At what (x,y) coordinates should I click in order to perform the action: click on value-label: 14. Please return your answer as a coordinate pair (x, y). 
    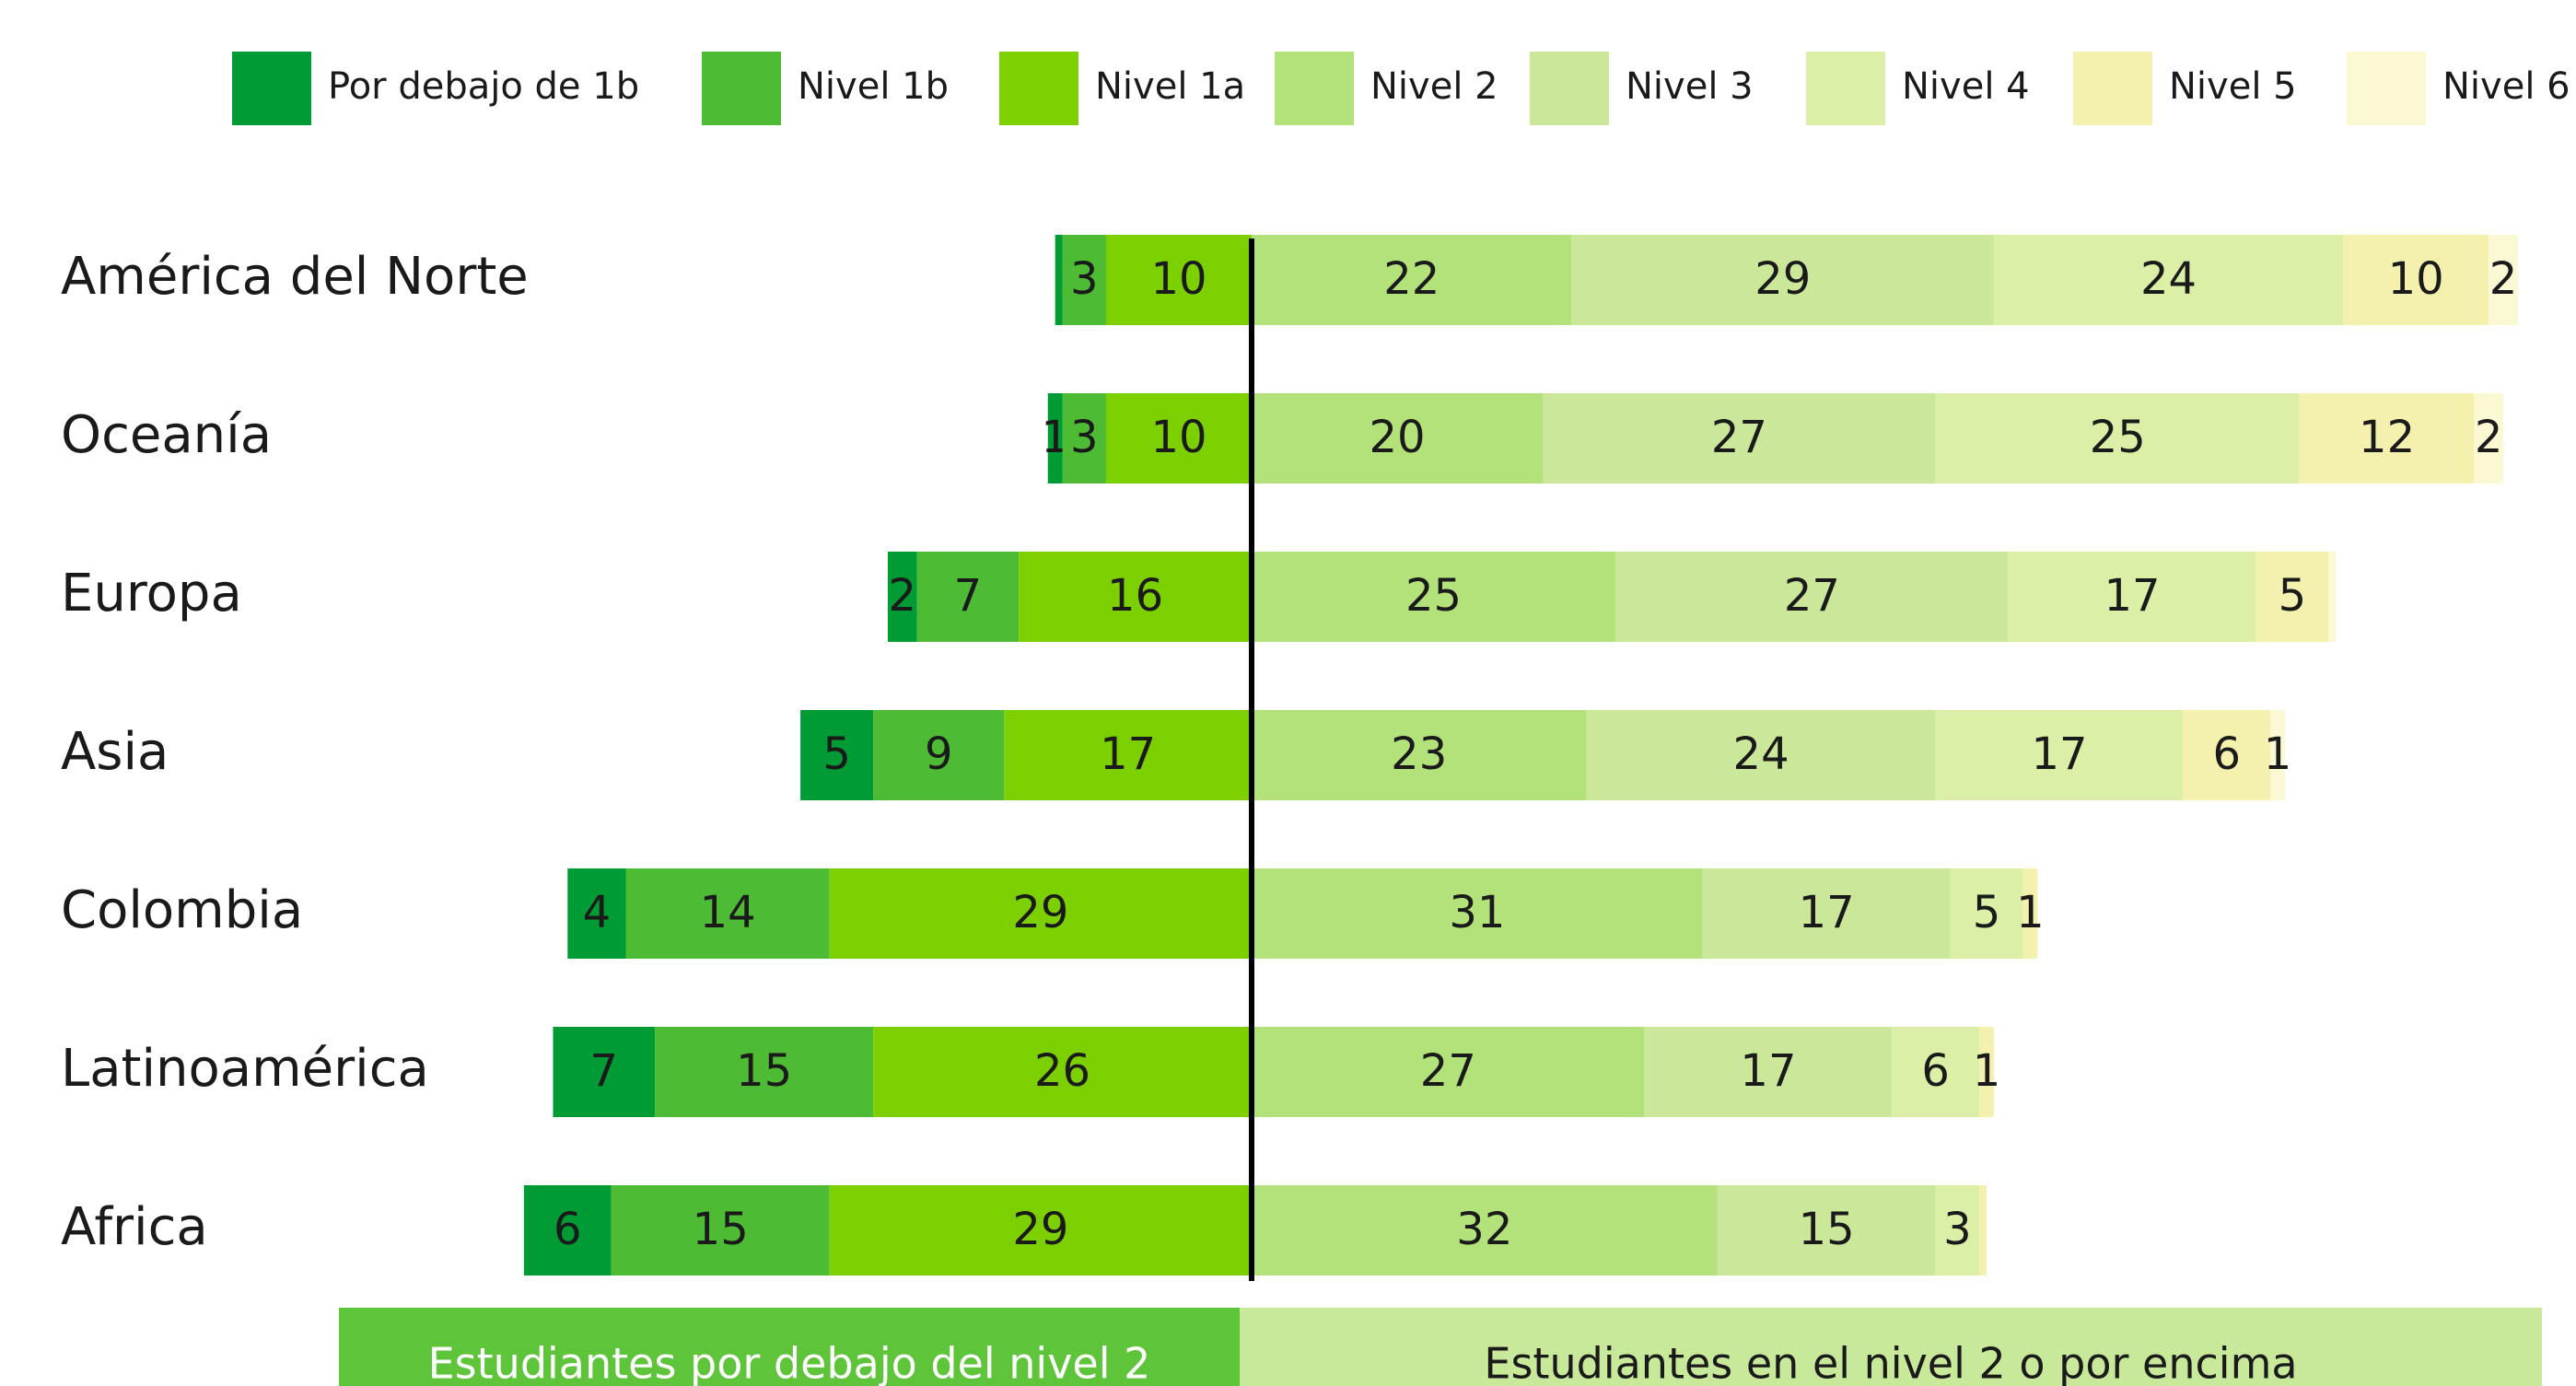
    Looking at the image, I should click on (728, 912).